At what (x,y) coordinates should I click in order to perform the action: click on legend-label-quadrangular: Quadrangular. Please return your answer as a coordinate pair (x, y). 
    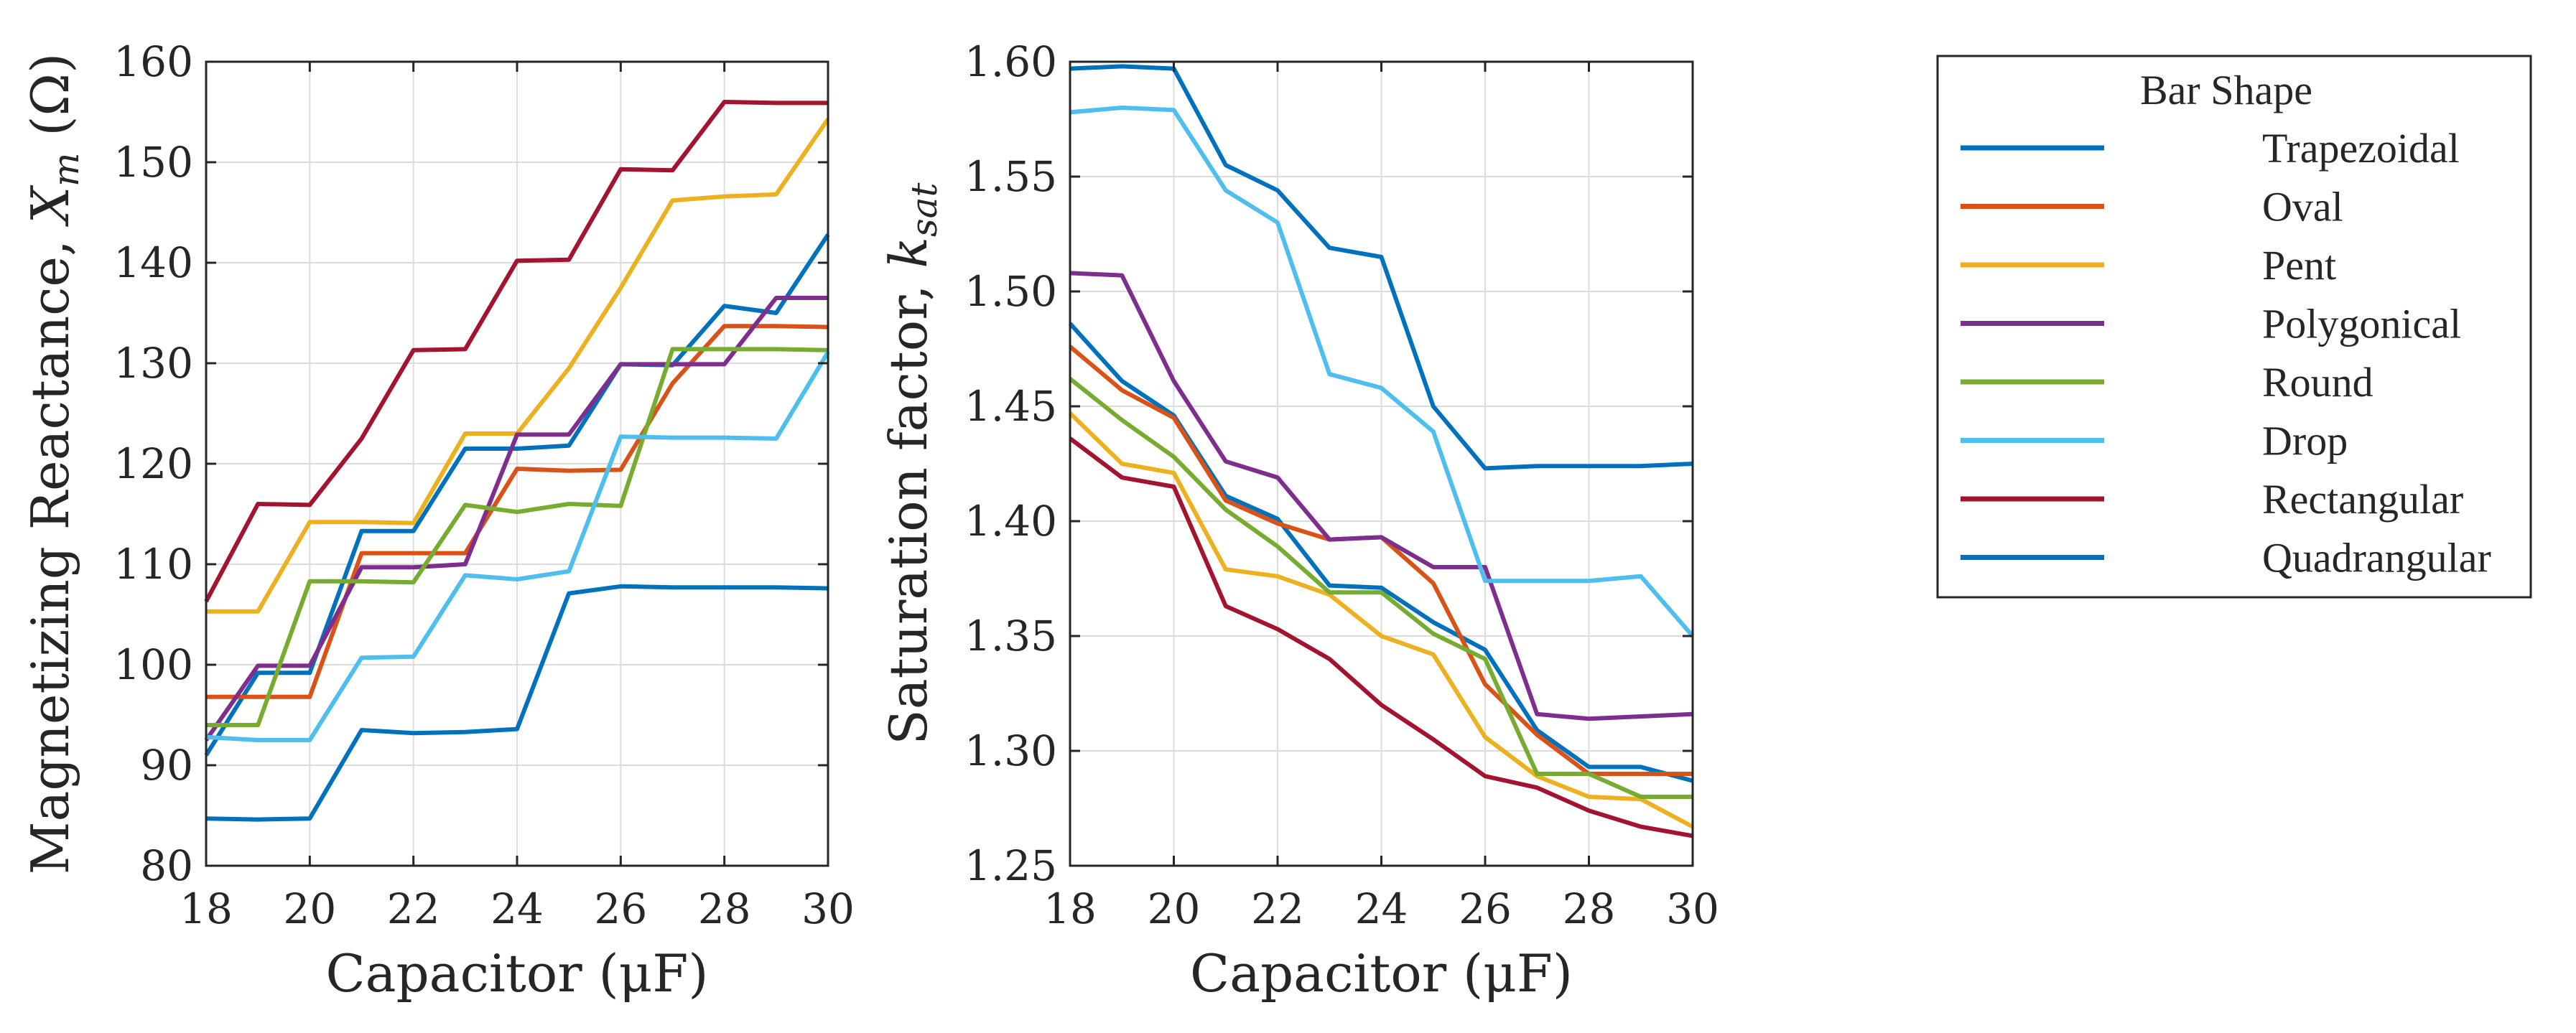
    Looking at the image, I should click on (2376, 558).